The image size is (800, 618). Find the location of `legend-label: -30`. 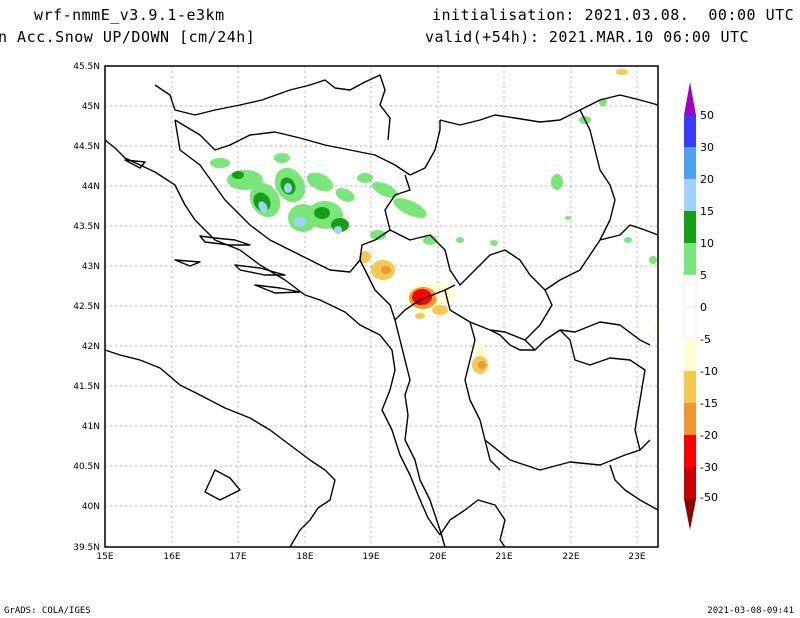

legend-label: -30 is located at coordinates (709, 467).